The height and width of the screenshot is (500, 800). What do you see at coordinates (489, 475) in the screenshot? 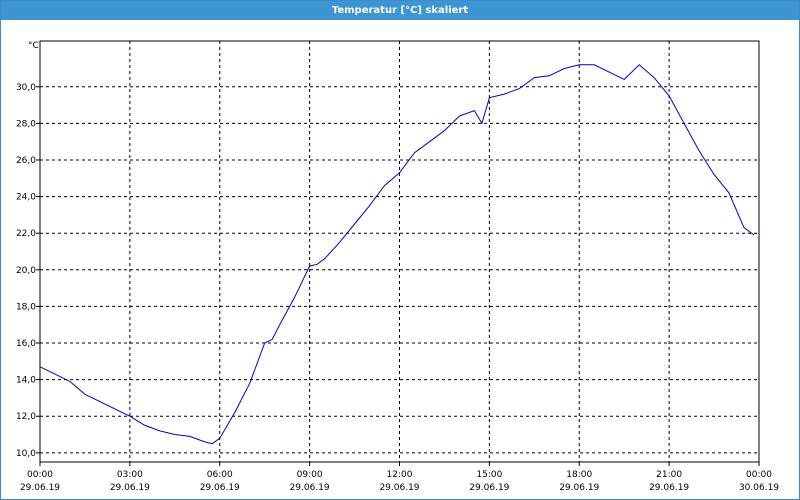
I see `x-tick-time-label: 15:00` at bounding box center [489, 475].